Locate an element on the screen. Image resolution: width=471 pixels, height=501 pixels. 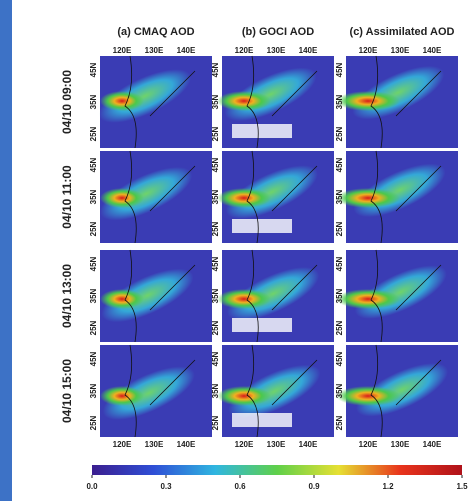
row-label: 04/10 11:00 is located at coordinates (67, 197).